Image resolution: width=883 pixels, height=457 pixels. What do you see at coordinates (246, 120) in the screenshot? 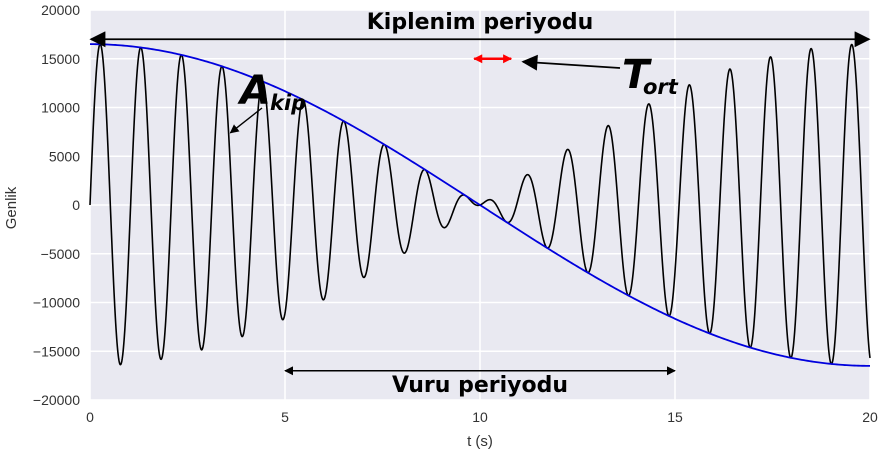
I see `amplitude-arrow` at bounding box center [246, 120].